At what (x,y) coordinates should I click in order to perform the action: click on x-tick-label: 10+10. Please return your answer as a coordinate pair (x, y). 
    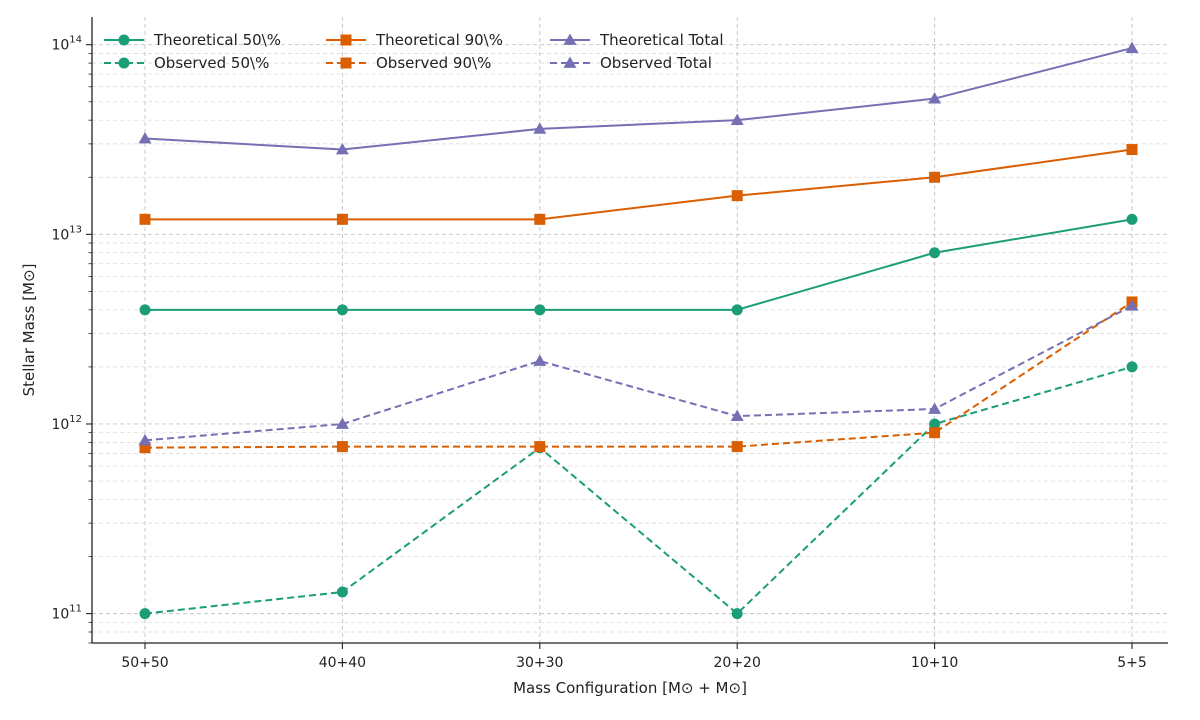
    Looking at the image, I should click on (934, 663).